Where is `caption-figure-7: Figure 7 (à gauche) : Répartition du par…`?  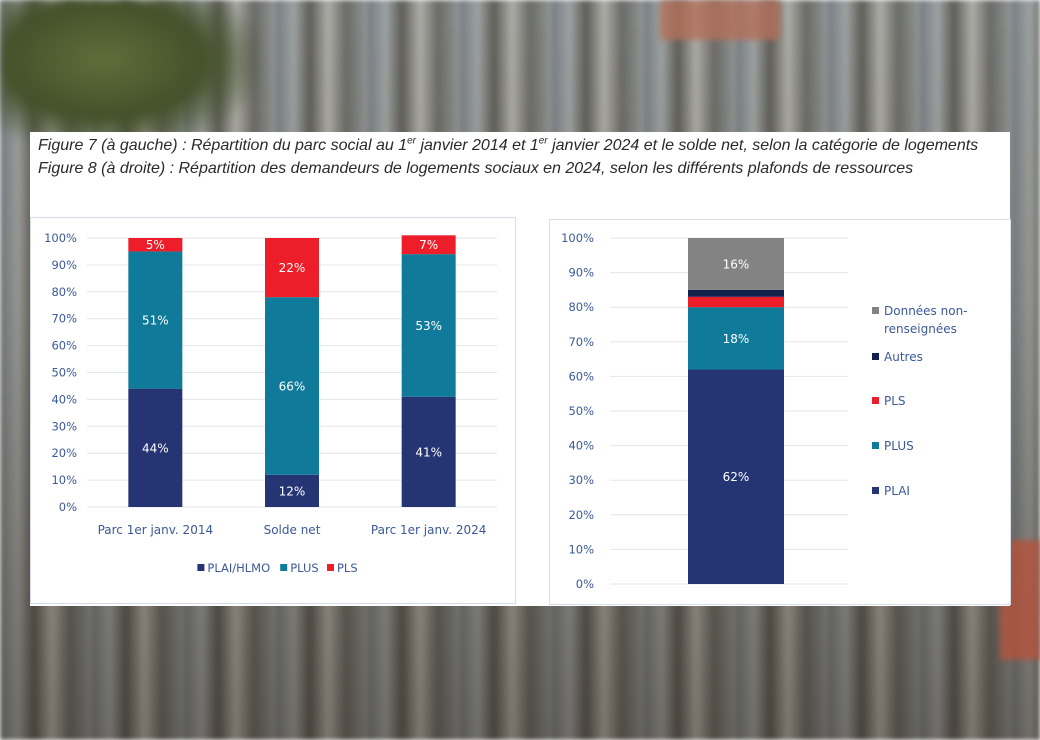 caption-figure-7: Figure 7 (à gauche) : Répartition du par… is located at coordinates (521, 145).